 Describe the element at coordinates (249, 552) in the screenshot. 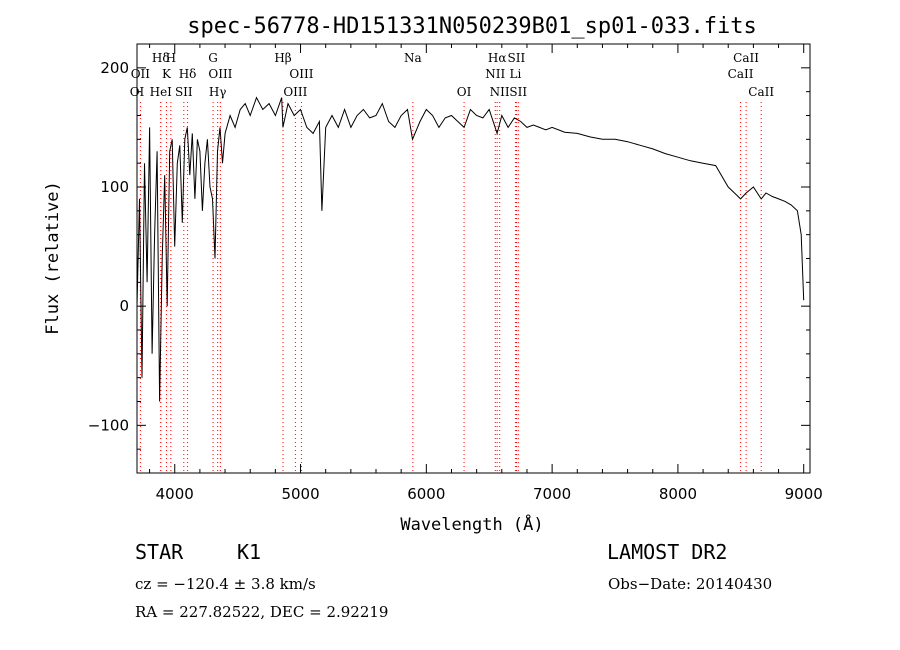

I see `object-subclass: K1` at that location.